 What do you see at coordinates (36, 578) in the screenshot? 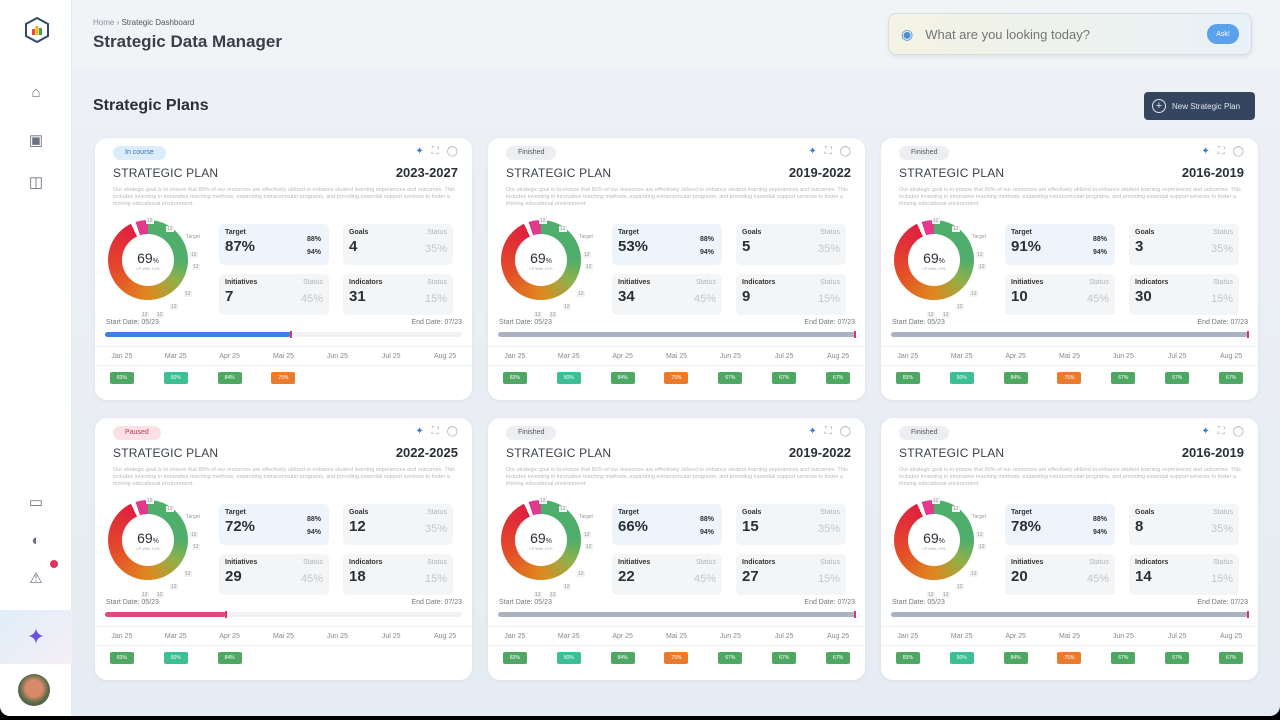
I see `alert-icon: ⚠` at bounding box center [36, 578].